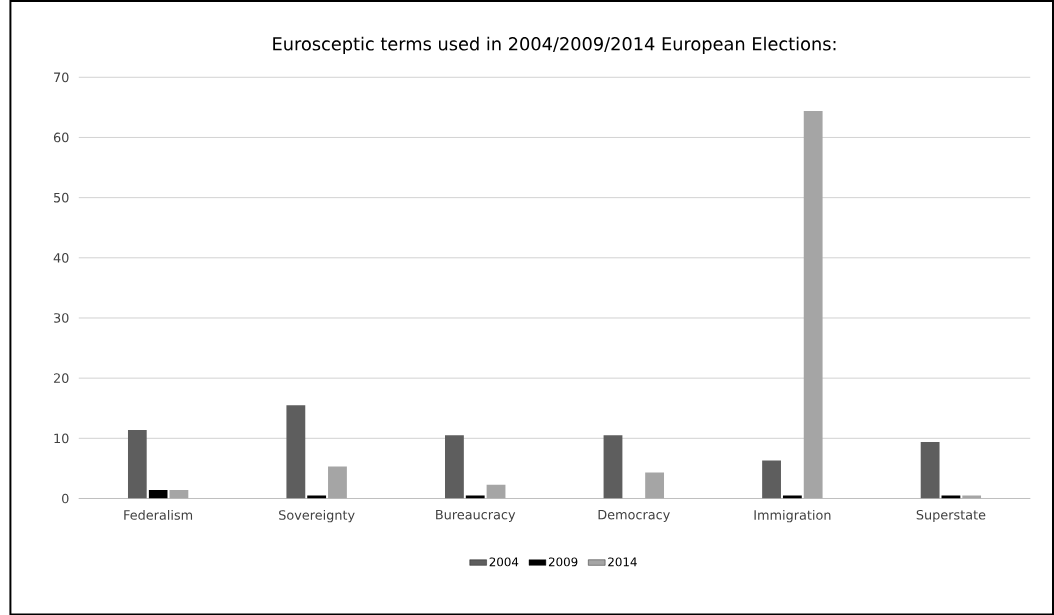 This screenshot has width=1054, height=615. Describe the element at coordinates (61, 77) in the screenshot. I see `y-tick-label: 70` at that location.